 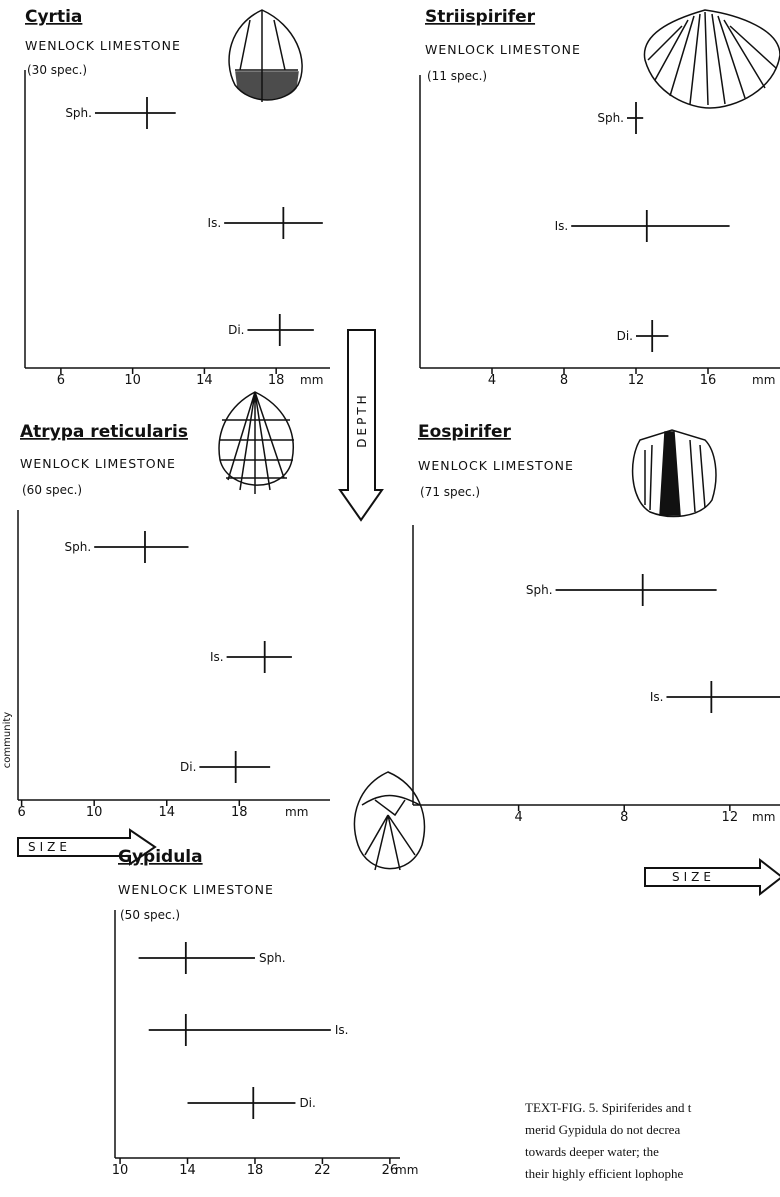 I want to click on caption-line: their highly efficient lophophe, so click(x=604, y=1173).